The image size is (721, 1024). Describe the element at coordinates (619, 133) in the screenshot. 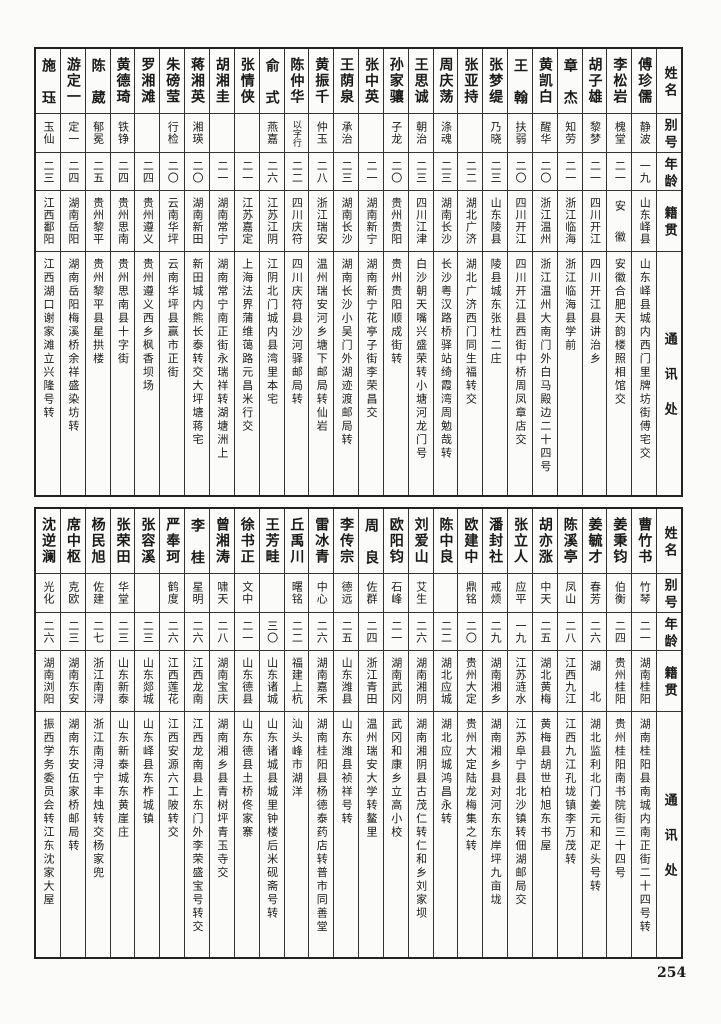

I see `person-alias: 槐堂` at that location.